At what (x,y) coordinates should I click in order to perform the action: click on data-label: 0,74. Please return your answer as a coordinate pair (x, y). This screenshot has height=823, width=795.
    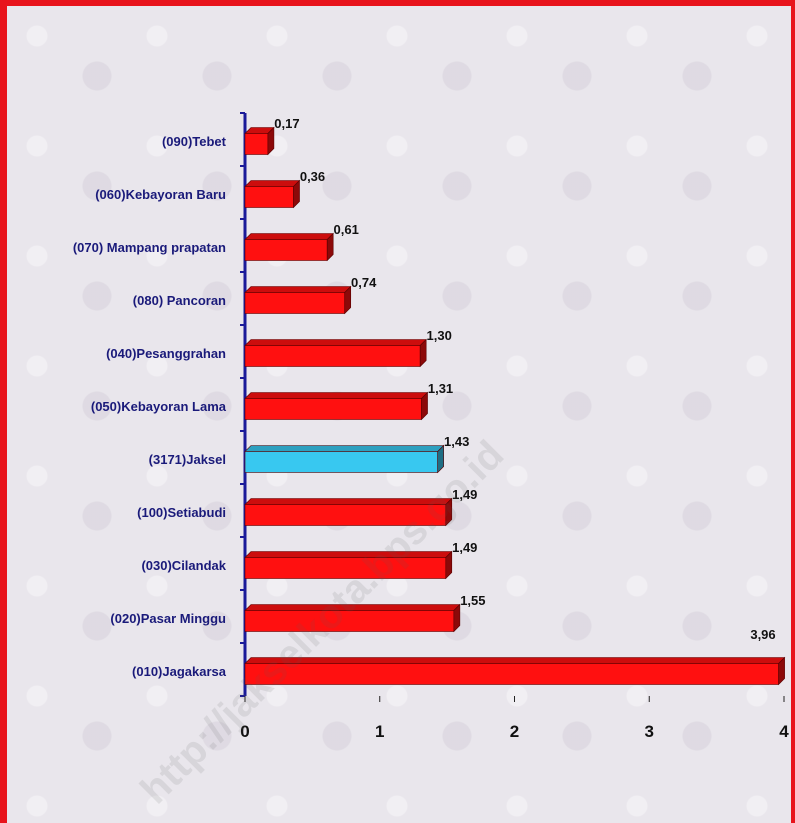
    Looking at the image, I should click on (364, 282).